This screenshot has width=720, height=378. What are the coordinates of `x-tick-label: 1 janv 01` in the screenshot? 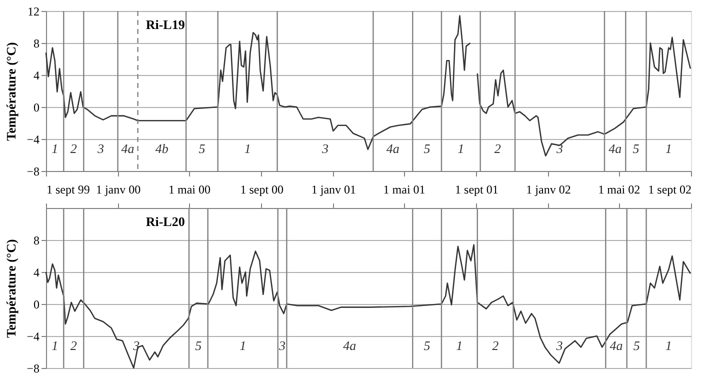 It's located at (333, 189).